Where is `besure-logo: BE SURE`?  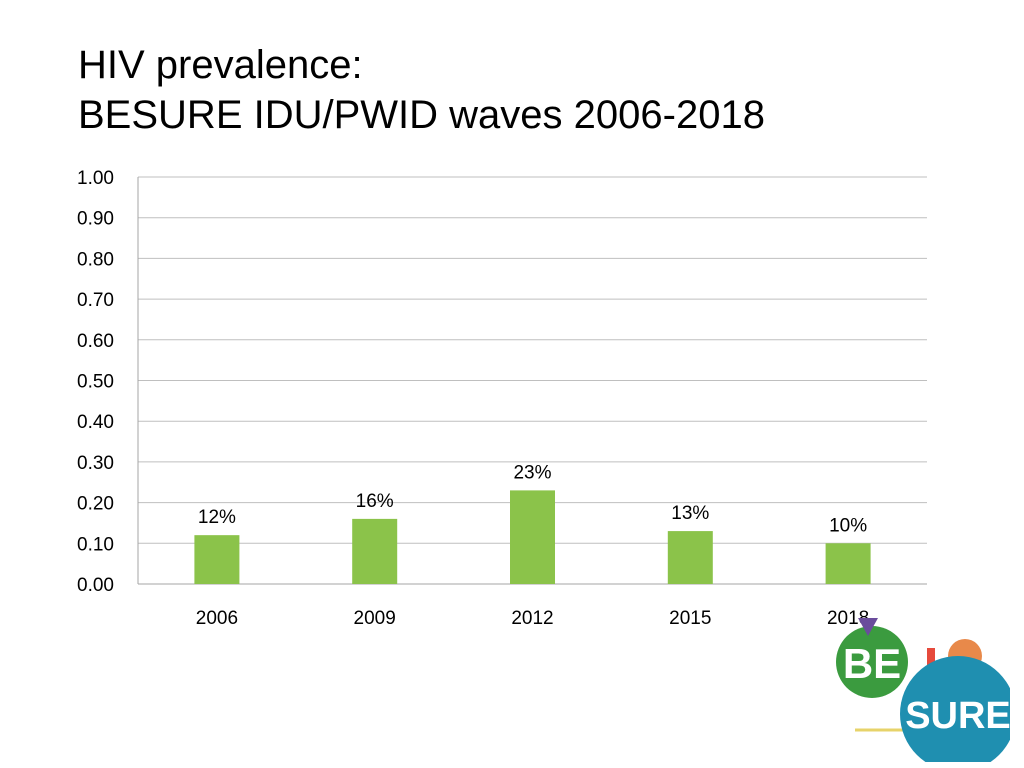
besure-logo: BE SURE is located at coordinates (923, 690).